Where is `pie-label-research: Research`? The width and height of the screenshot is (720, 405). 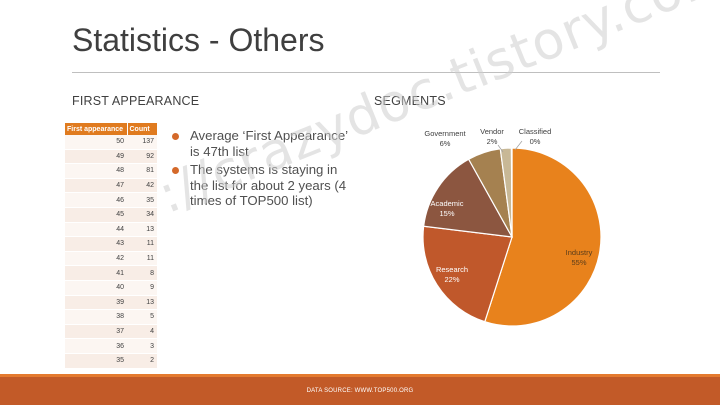
pie-label-research: Research is located at coordinates (452, 269).